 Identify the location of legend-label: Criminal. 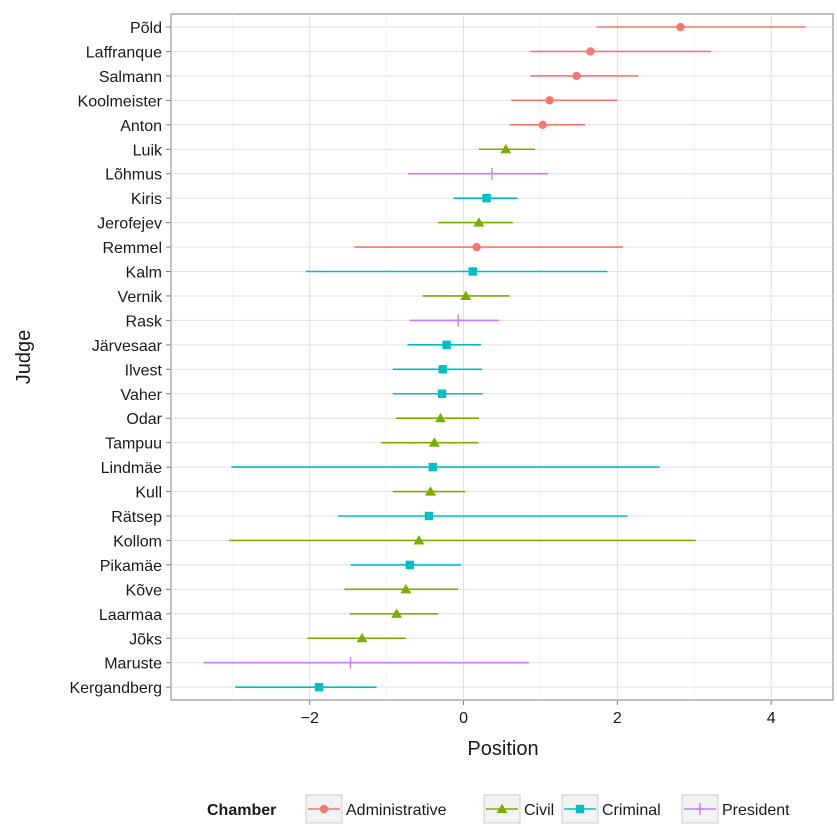
(631, 810).